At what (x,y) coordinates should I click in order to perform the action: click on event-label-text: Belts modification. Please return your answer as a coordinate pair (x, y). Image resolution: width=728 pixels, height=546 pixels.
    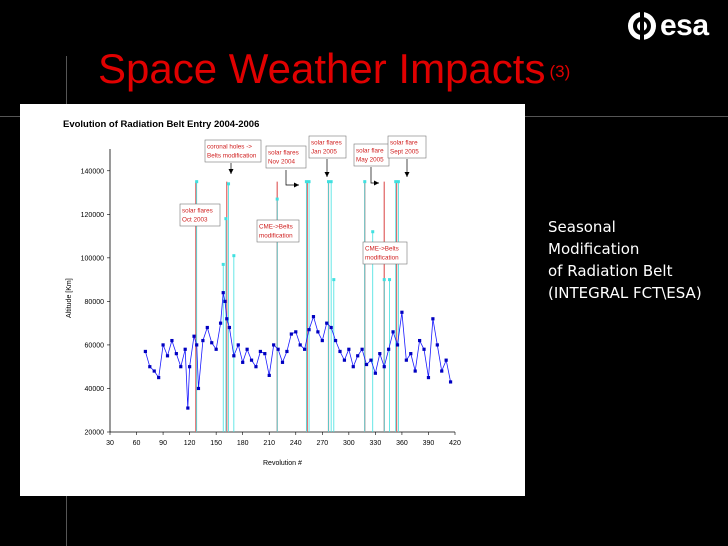
    Looking at the image, I should click on (232, 156).